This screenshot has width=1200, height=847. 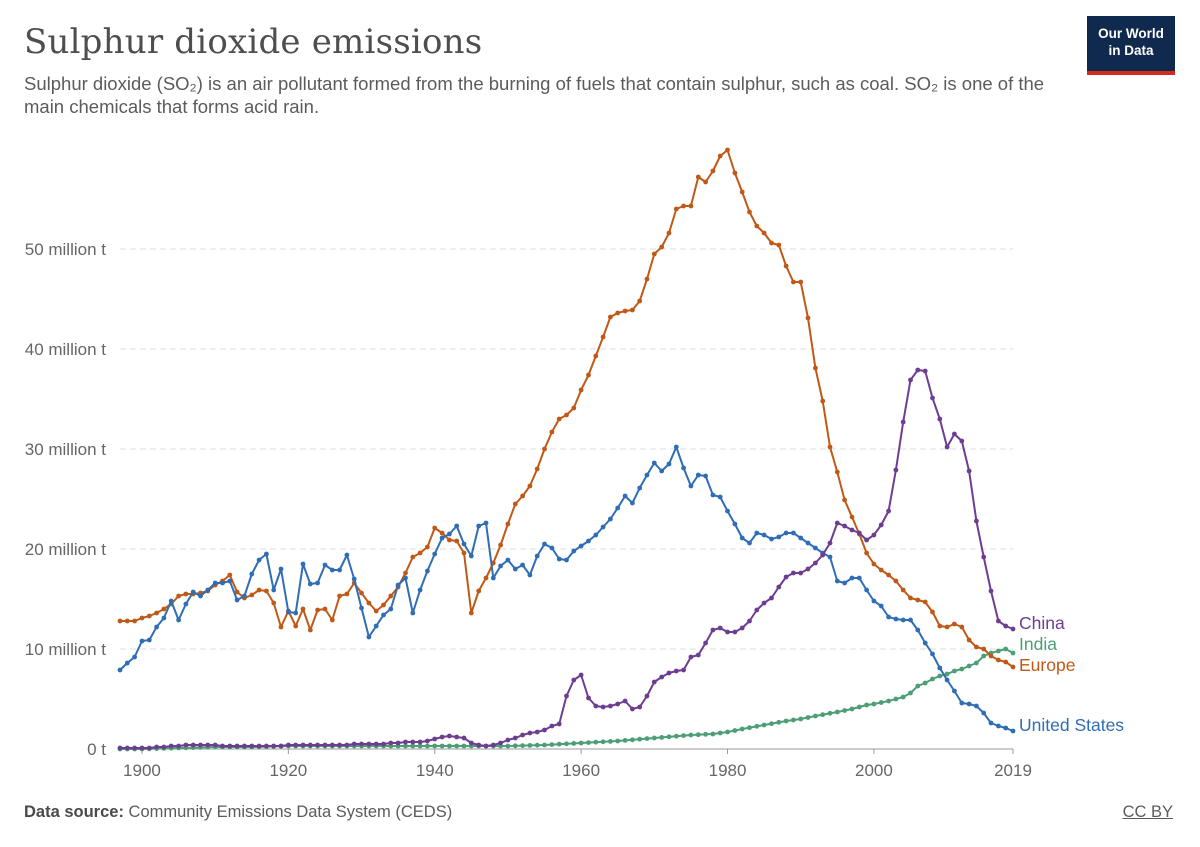 What do you see at coordinates (66, 449) in the screenshot?
I see `y-tick-label: 30 million t` at bounding box center [66, 449].